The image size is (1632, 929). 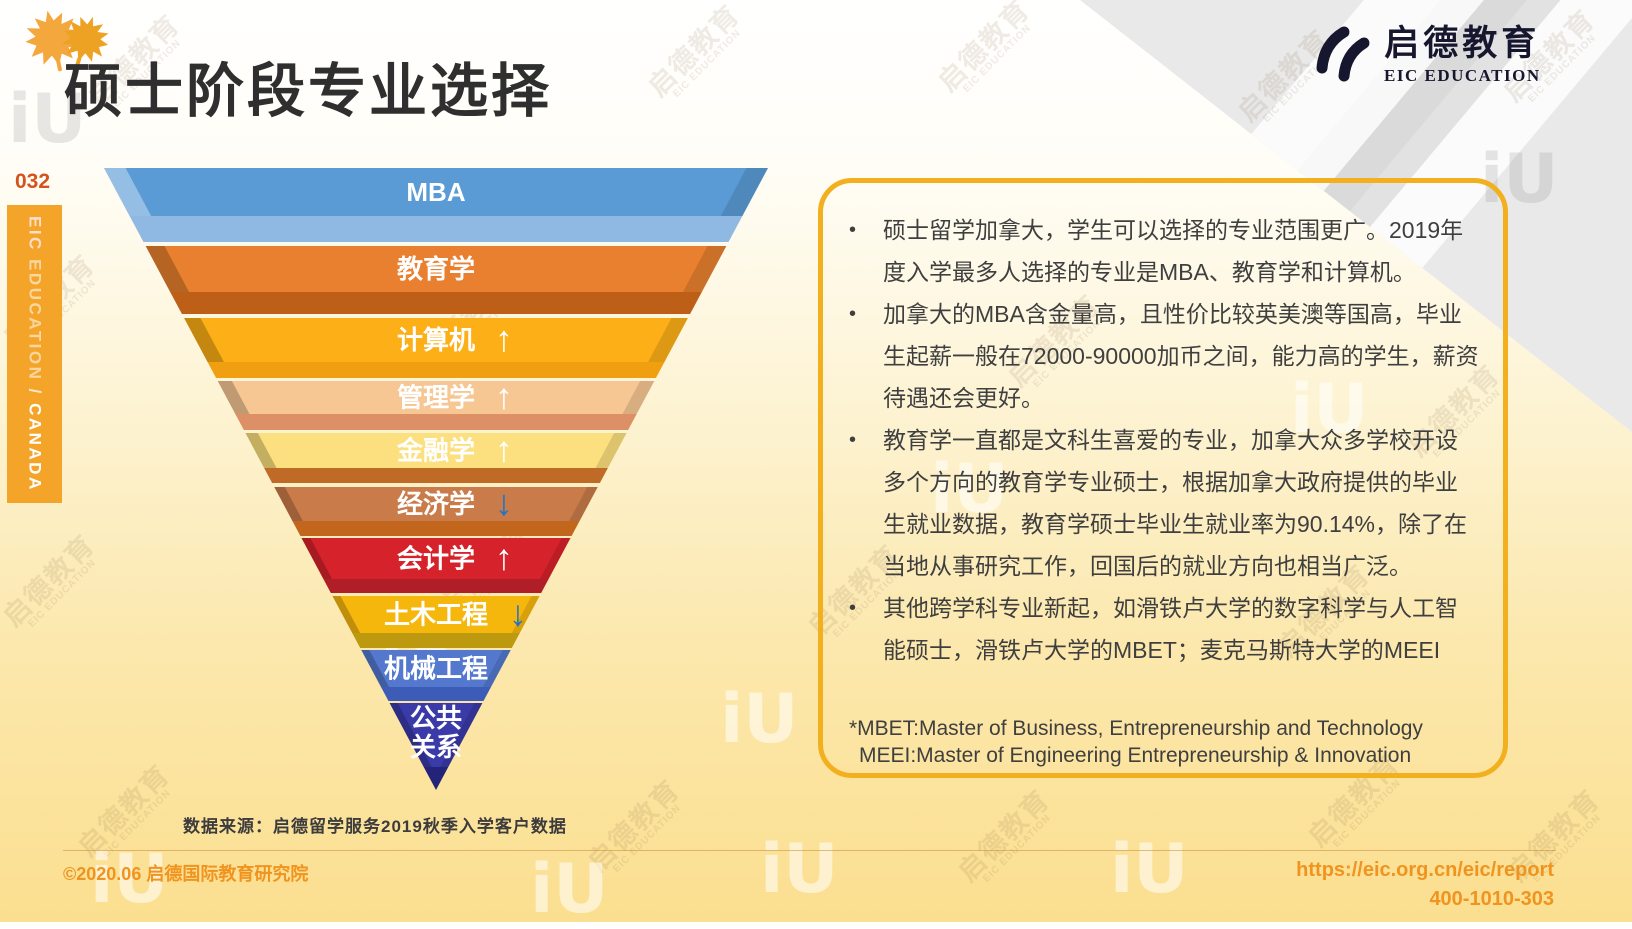 I want to click on logo-name-en: EIC EDUCATION, so click(x=1462, y=75).